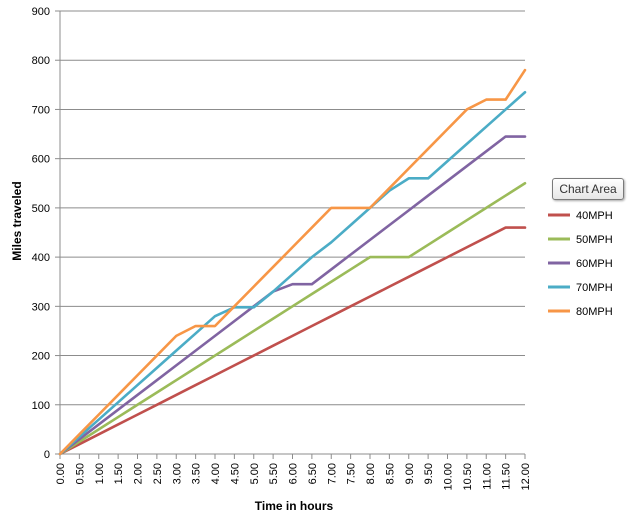 This screenshot has width=628, height=532. What do you see at coordinates (177, 473) in the screenshot?
I see `x-tick-label: 3.00` at bounding box center [177, 473].